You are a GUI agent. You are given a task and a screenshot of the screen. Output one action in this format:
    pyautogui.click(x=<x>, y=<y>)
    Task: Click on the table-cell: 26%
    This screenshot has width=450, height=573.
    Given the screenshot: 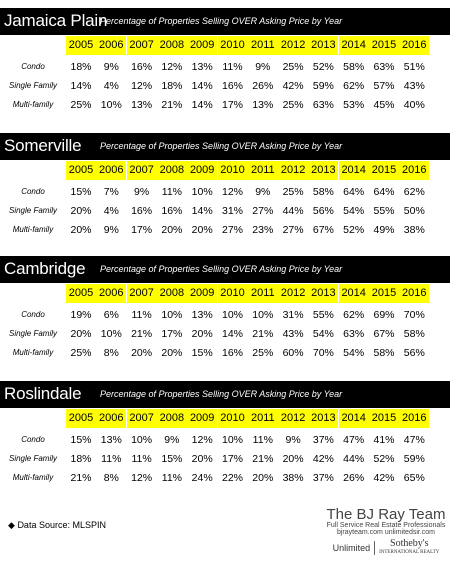 What is the action you would take?
    pyautogui.click(x=354, y=478)
    